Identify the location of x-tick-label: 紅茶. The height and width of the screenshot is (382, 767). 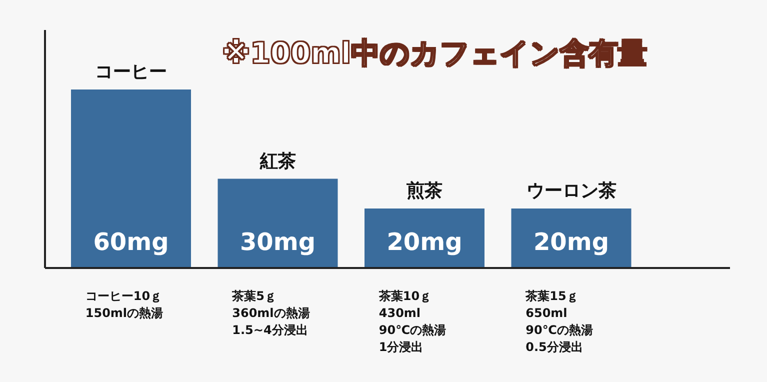
(277, 161).